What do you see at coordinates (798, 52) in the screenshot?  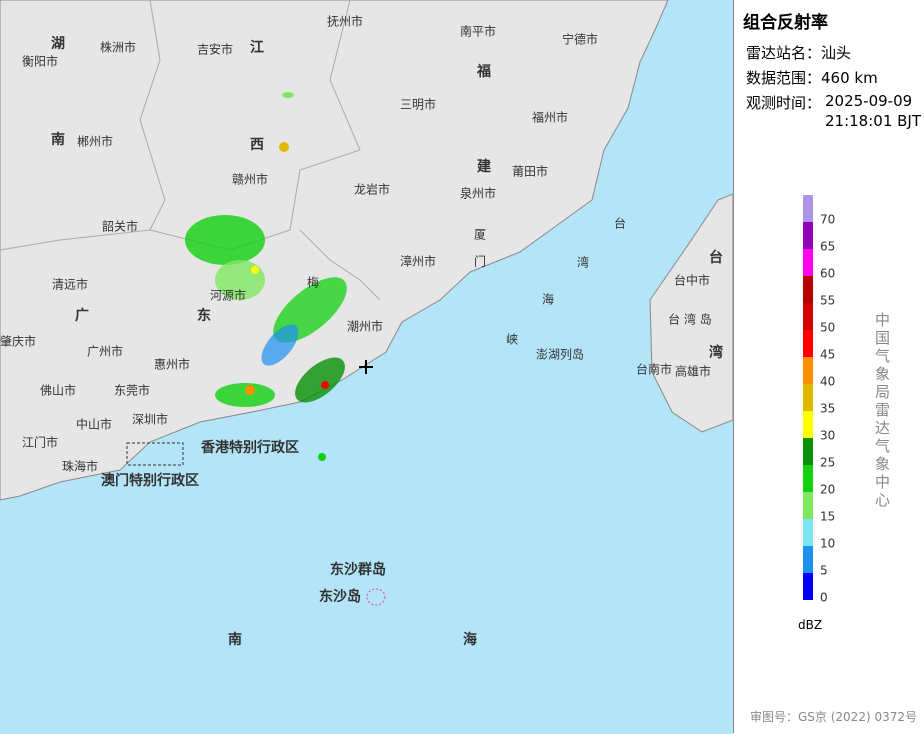 I see `station-row: 雷达站名：汕头` at bounding box center [798, 52].